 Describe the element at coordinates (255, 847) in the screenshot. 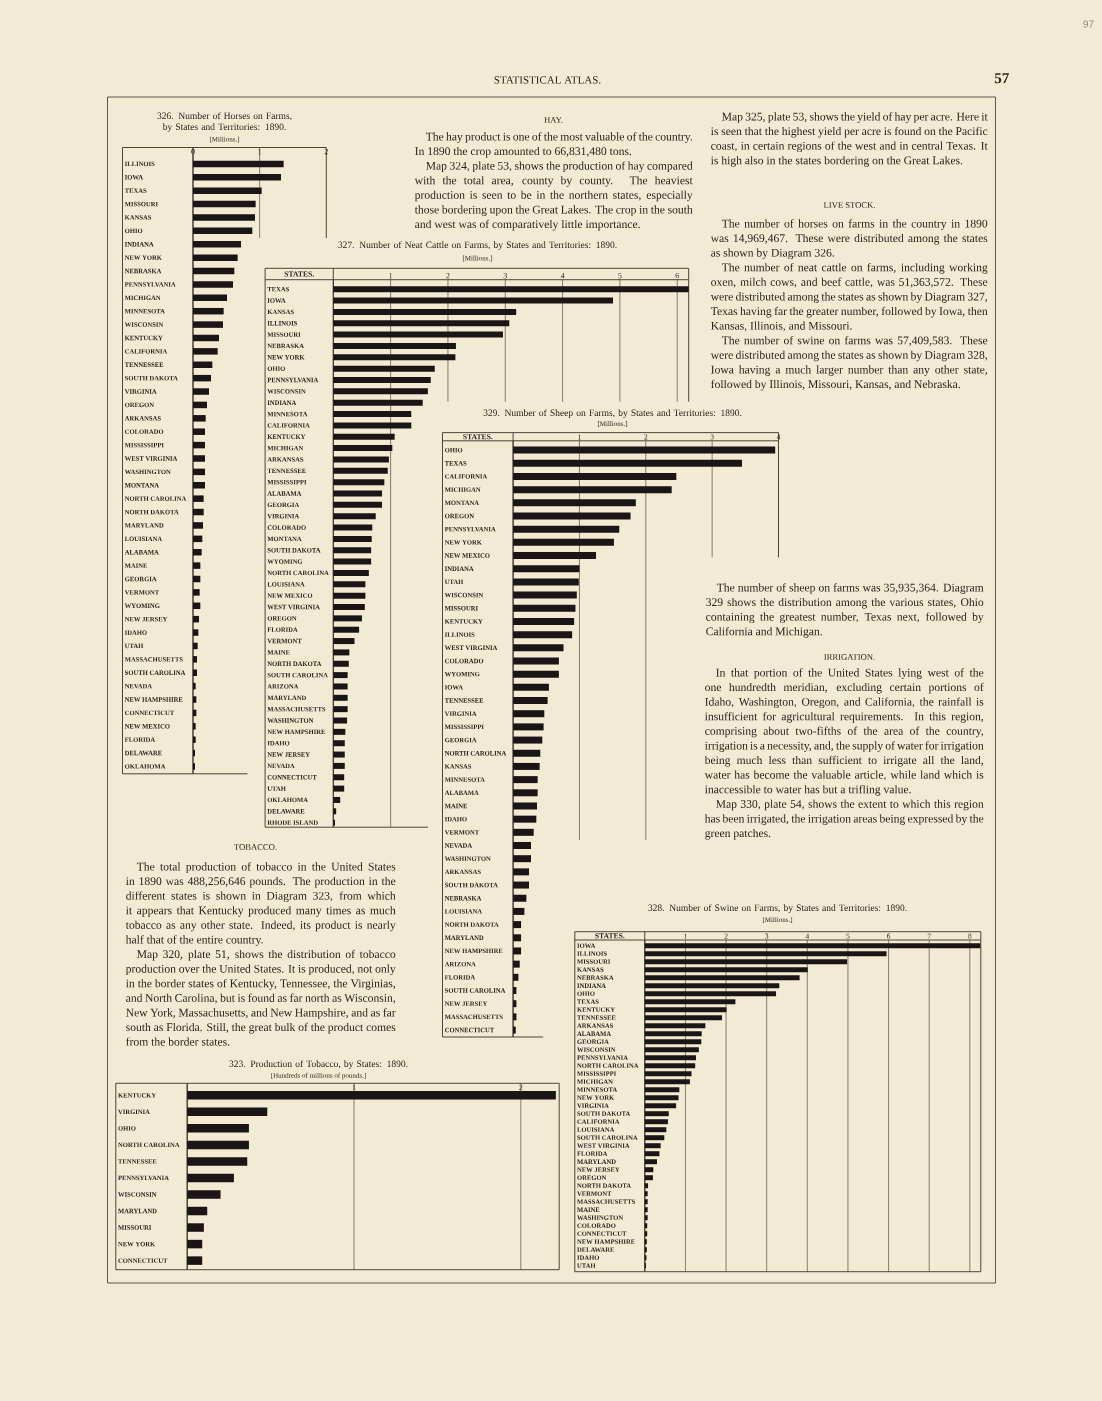

I see `text: TOBACCO.` at that location.